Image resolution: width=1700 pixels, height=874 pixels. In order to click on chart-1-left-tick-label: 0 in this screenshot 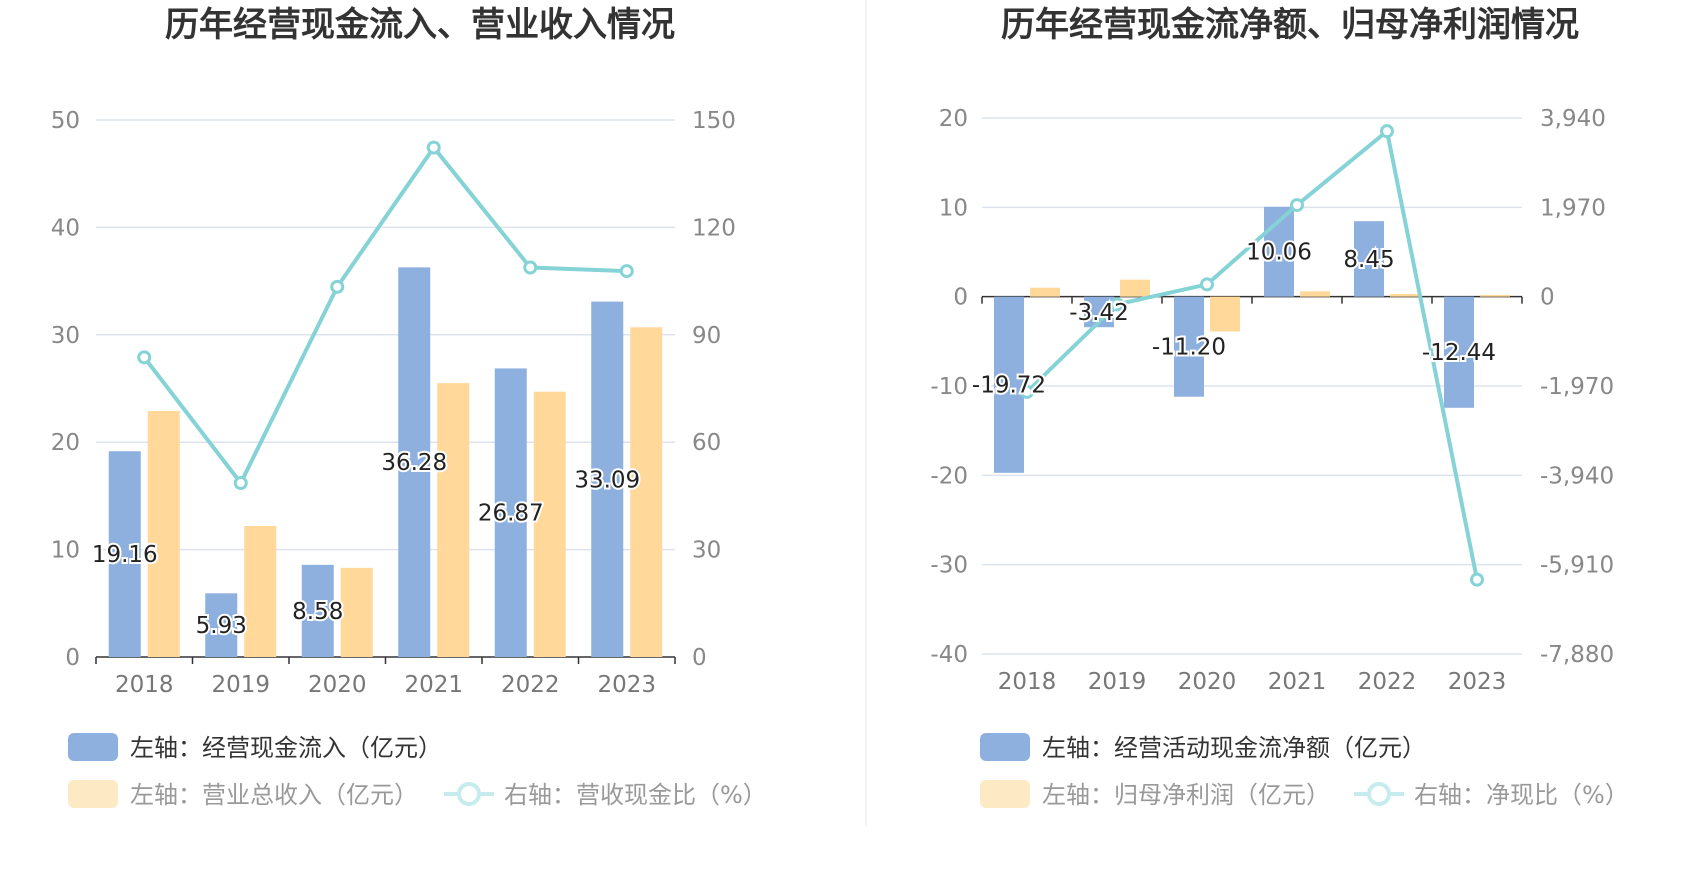, I will do `click(72, 658)`.